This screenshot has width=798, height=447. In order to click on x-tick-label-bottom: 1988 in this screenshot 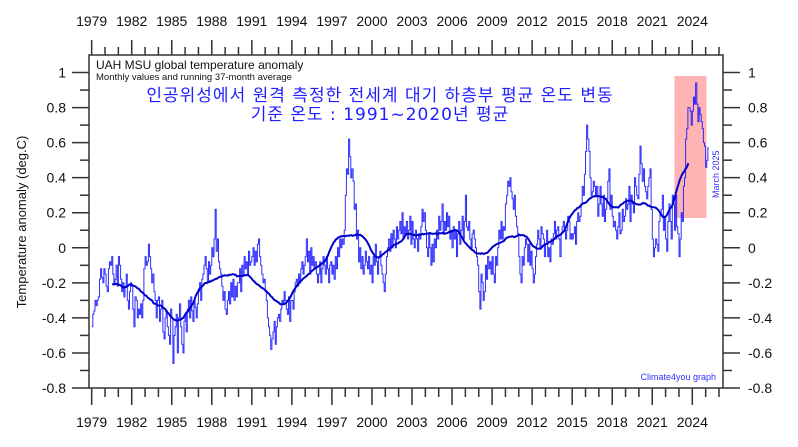, I will do `click(211, 422)`.